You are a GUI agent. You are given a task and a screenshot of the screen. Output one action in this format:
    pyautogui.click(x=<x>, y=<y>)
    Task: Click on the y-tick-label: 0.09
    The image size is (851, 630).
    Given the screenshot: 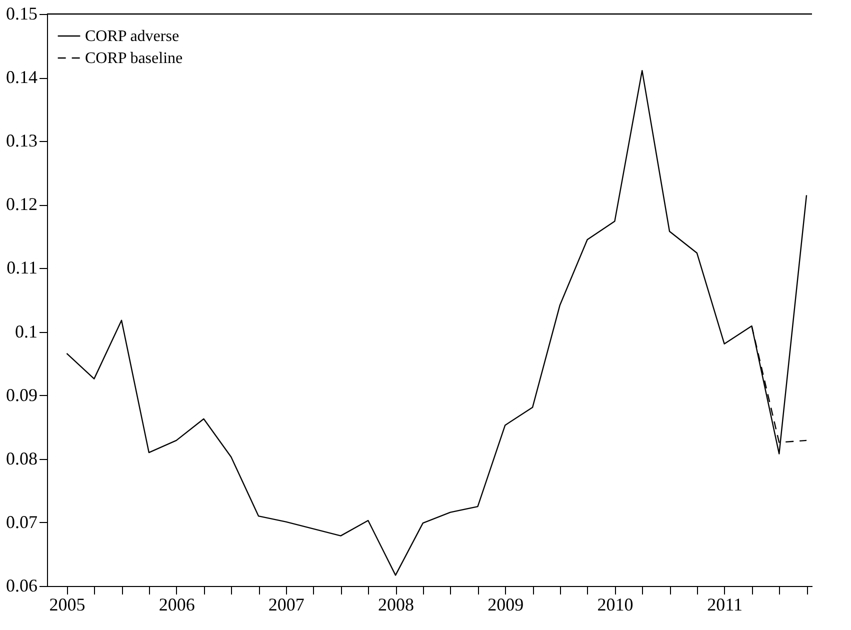 What is the action you would take?
    pyautogui.click(x=22, y=394)
    